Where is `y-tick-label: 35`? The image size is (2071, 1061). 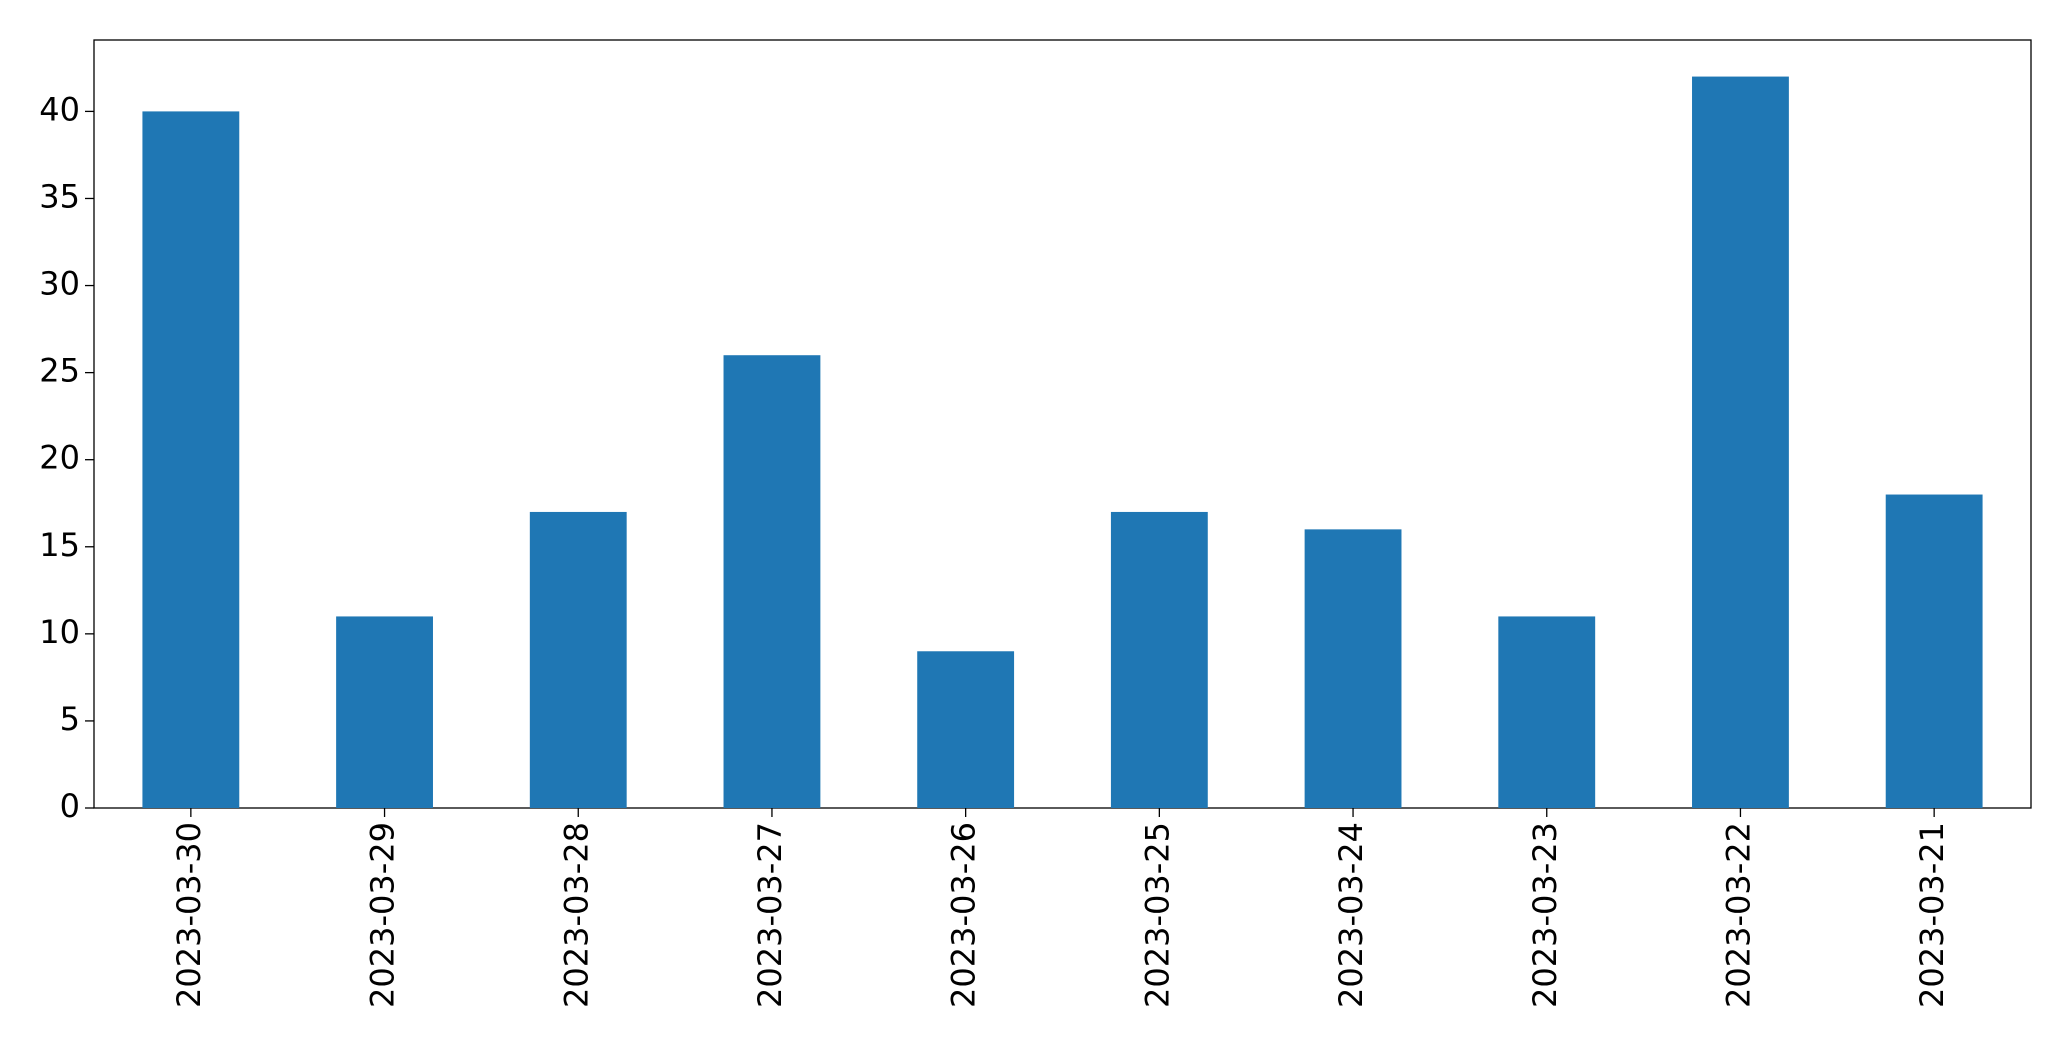 y-tick-label: 35 is located at coordinates (59, 196).